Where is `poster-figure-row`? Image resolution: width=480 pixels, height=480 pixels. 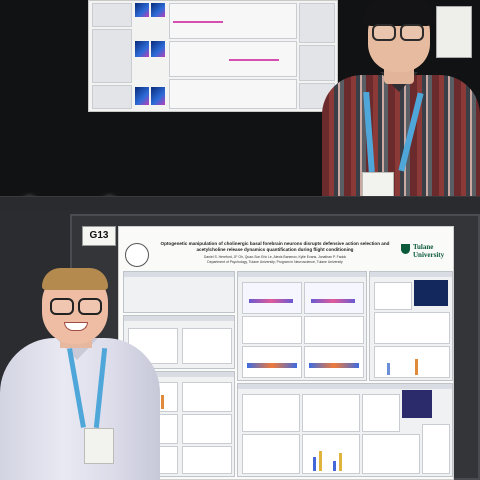
poster-figure-row is located at coordinates (233, 94).